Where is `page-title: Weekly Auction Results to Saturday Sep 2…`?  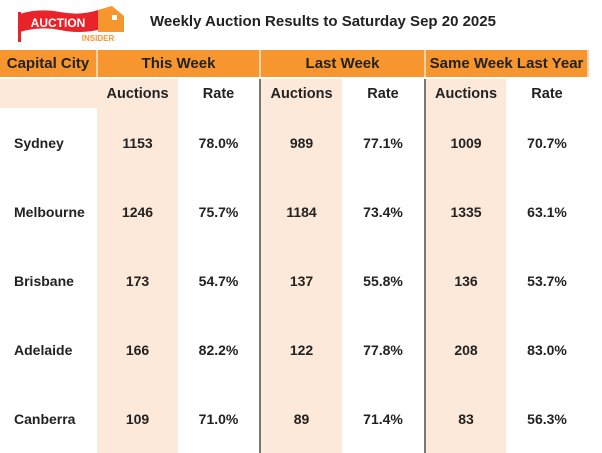 page-title: Weekly Auction Results to Saturday Sep 2… is located at coordinates (323, 21).